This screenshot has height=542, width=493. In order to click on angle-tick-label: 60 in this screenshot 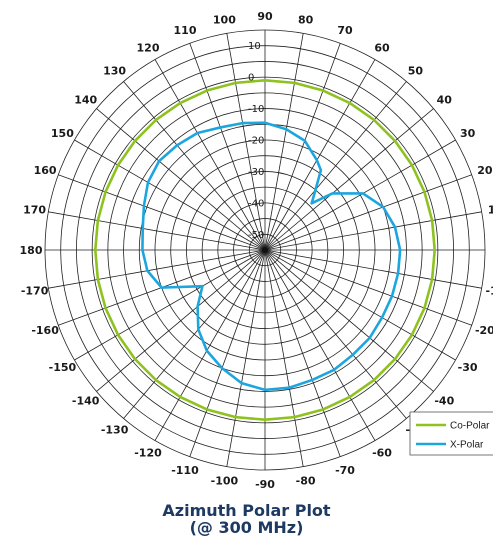, I will do `click(382, 47)`.